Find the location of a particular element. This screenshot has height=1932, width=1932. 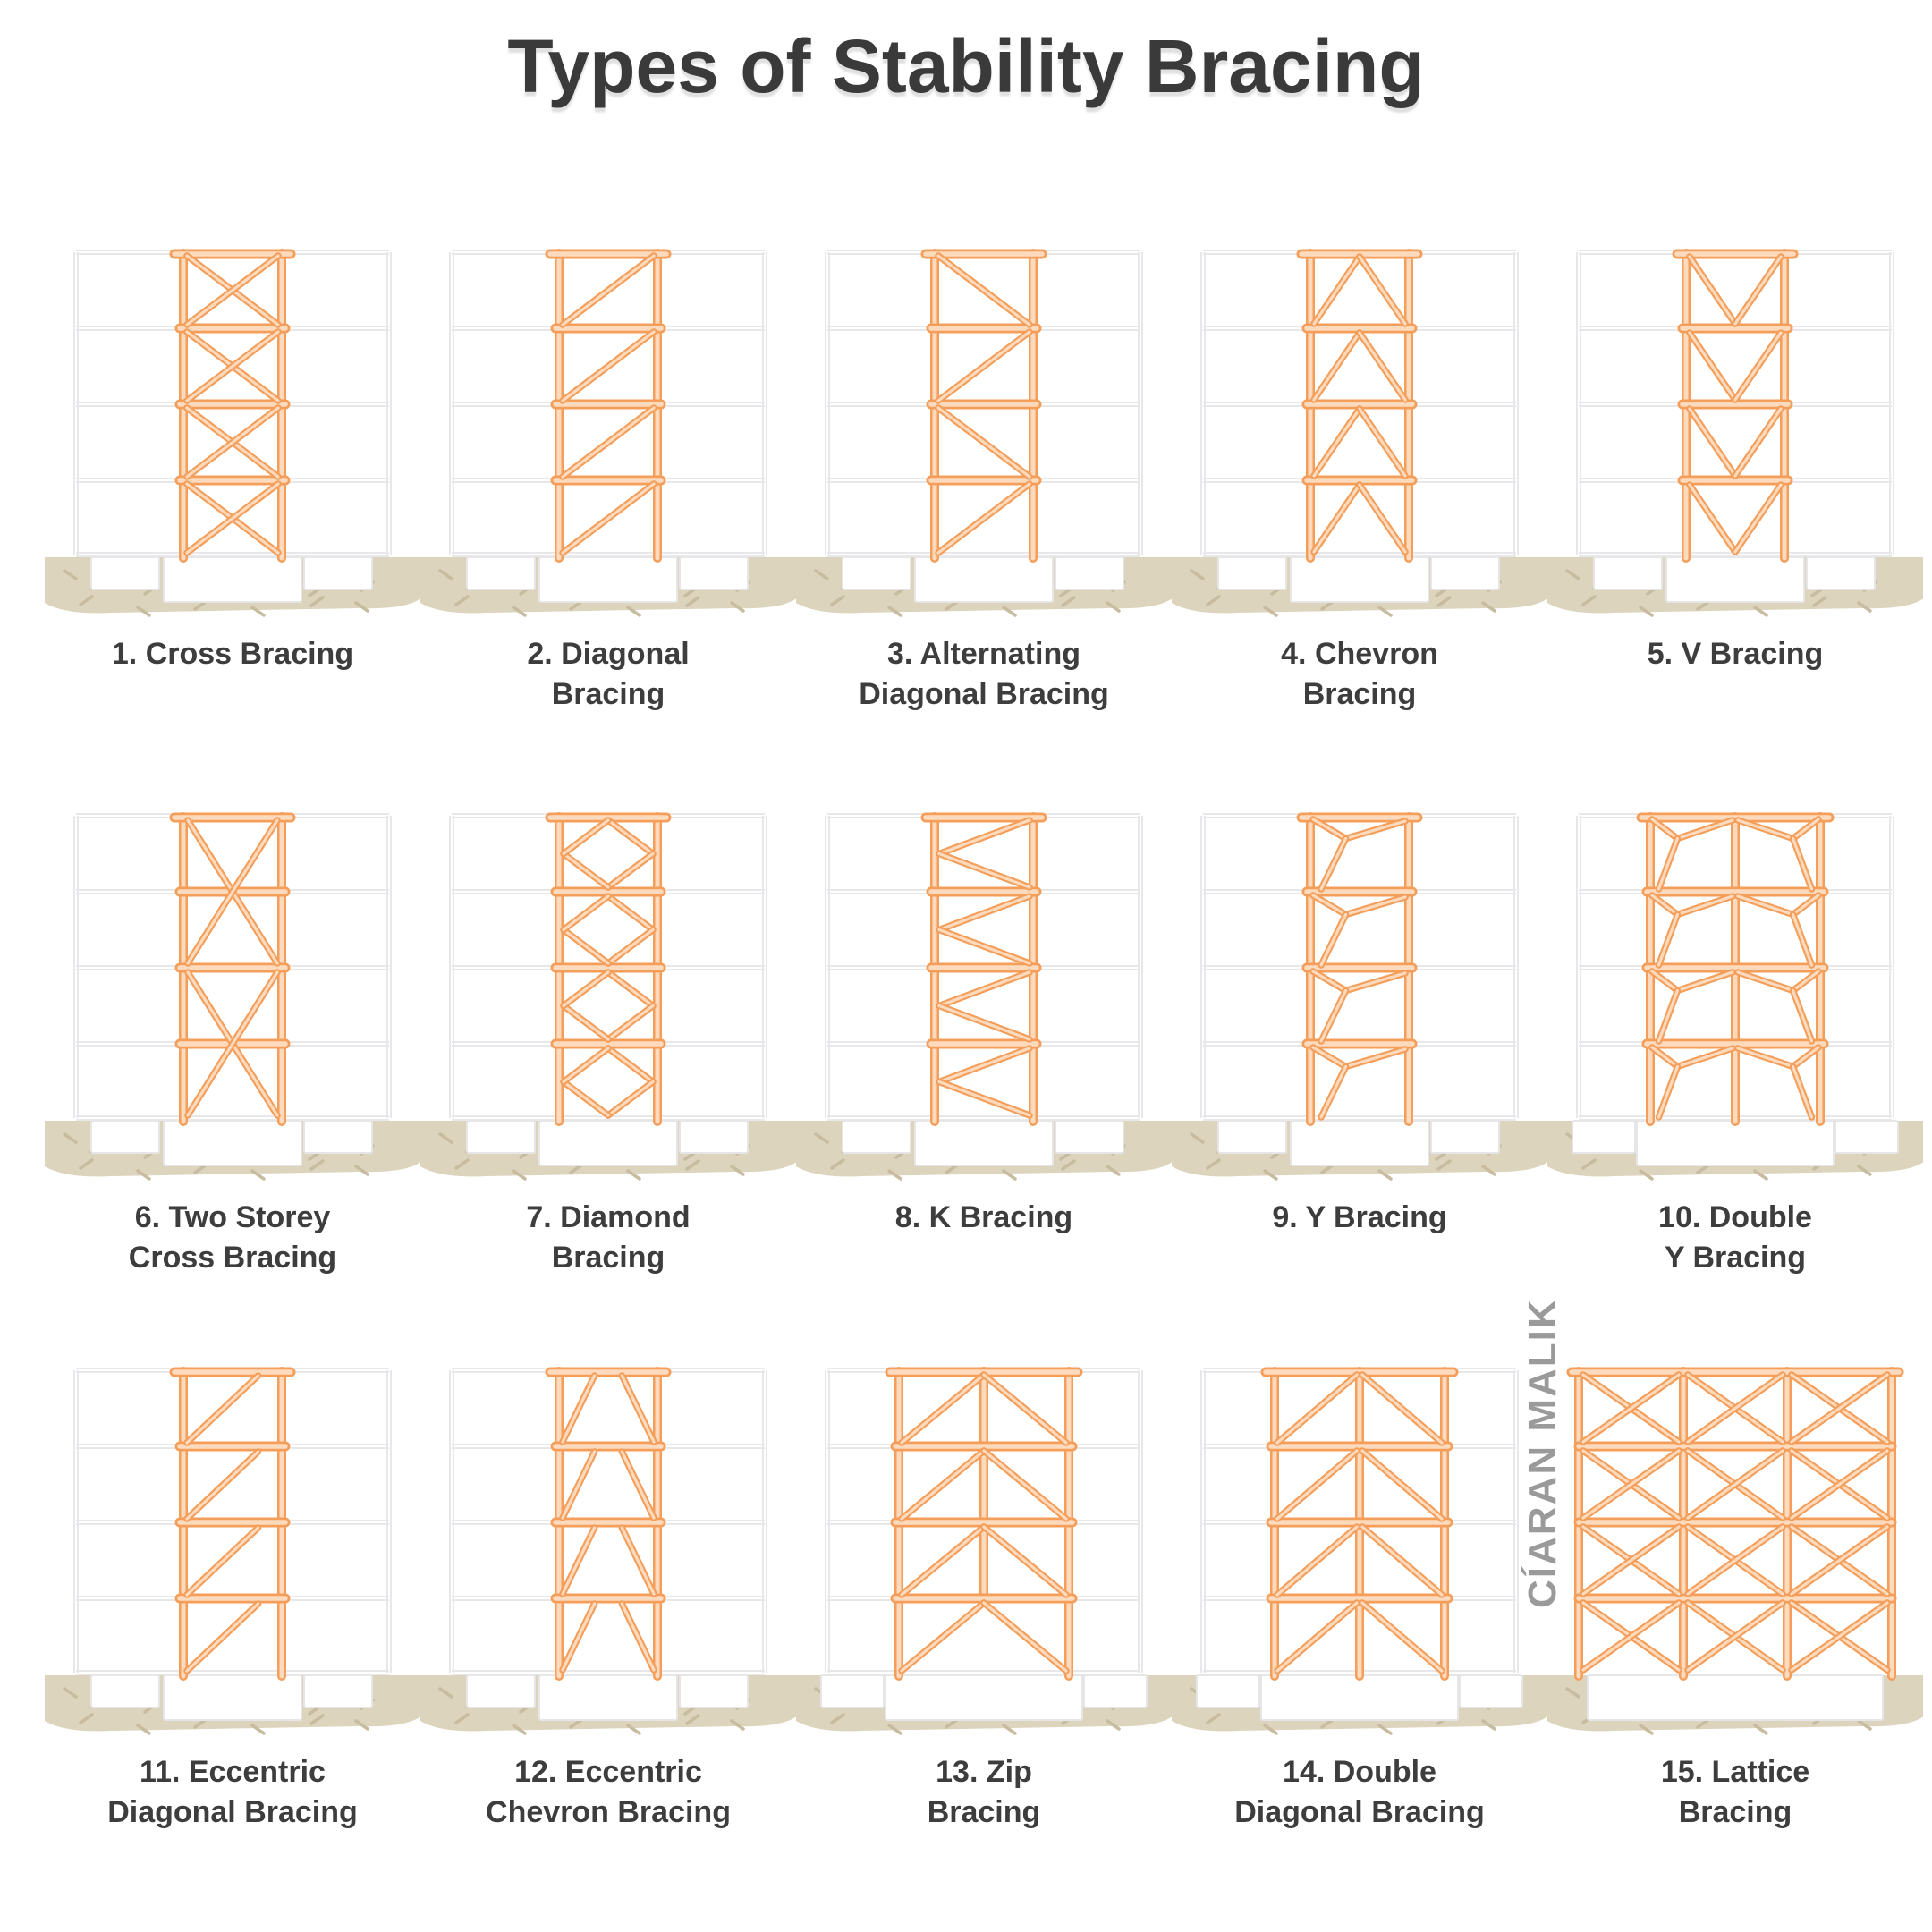

bracing-card-10: 10. Double Y Bracing is located at coordinates (1735, 1033).